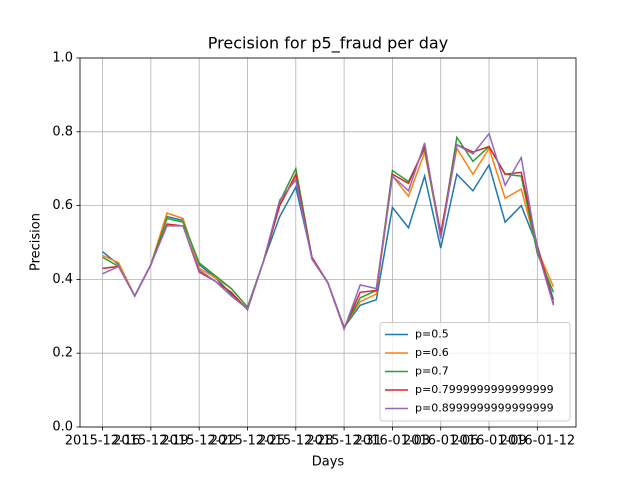 Image resolution: width=640 pixels, height=480 pixels. Describe the element at coordinates (62, 58) in the screenshot. I see `y-tick-label: 1.0` at that location.